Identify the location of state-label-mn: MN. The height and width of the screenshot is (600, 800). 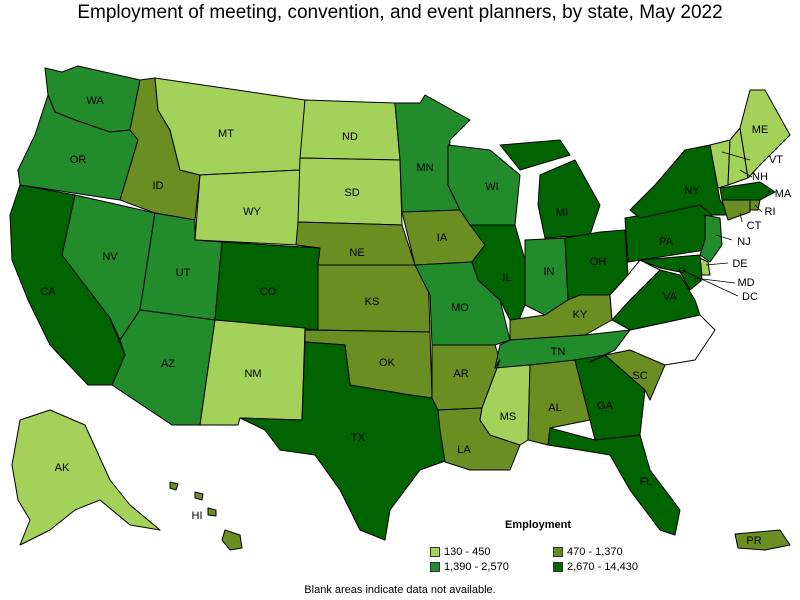
(424, 168).